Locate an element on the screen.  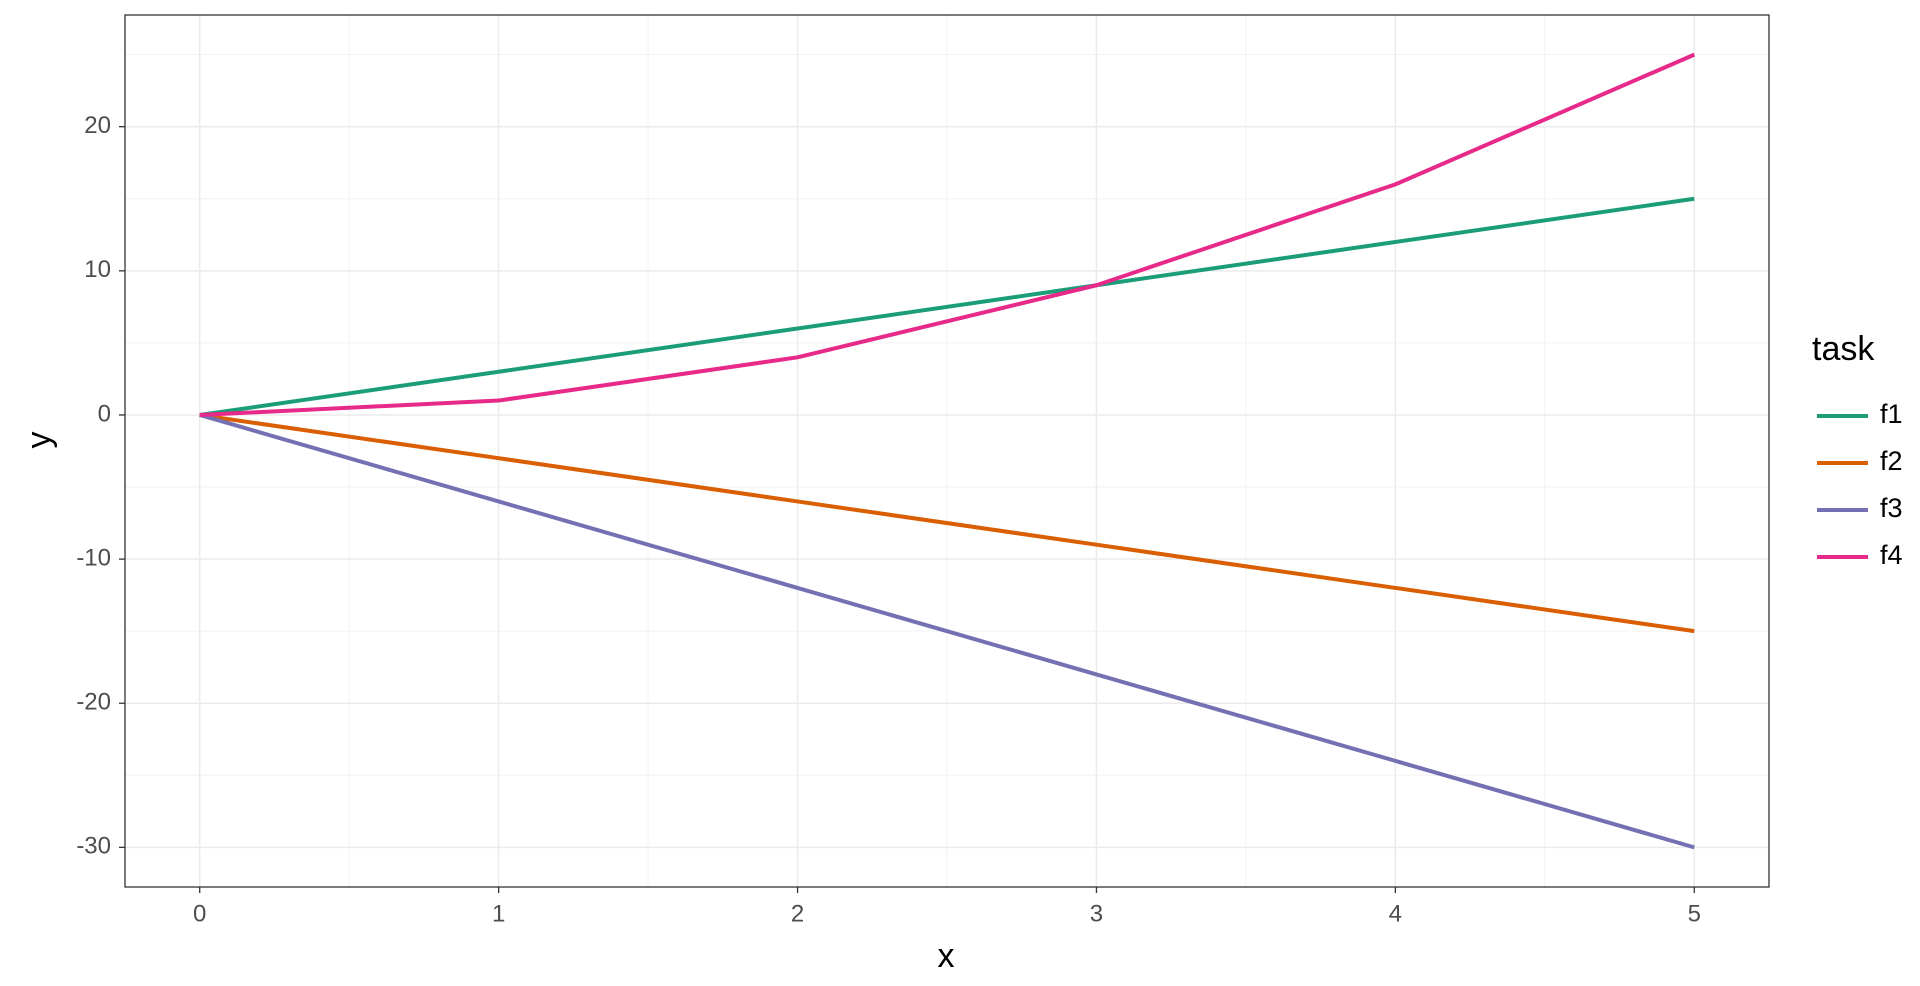
y-tick-label: 0 is located at coordinates (104, 413).